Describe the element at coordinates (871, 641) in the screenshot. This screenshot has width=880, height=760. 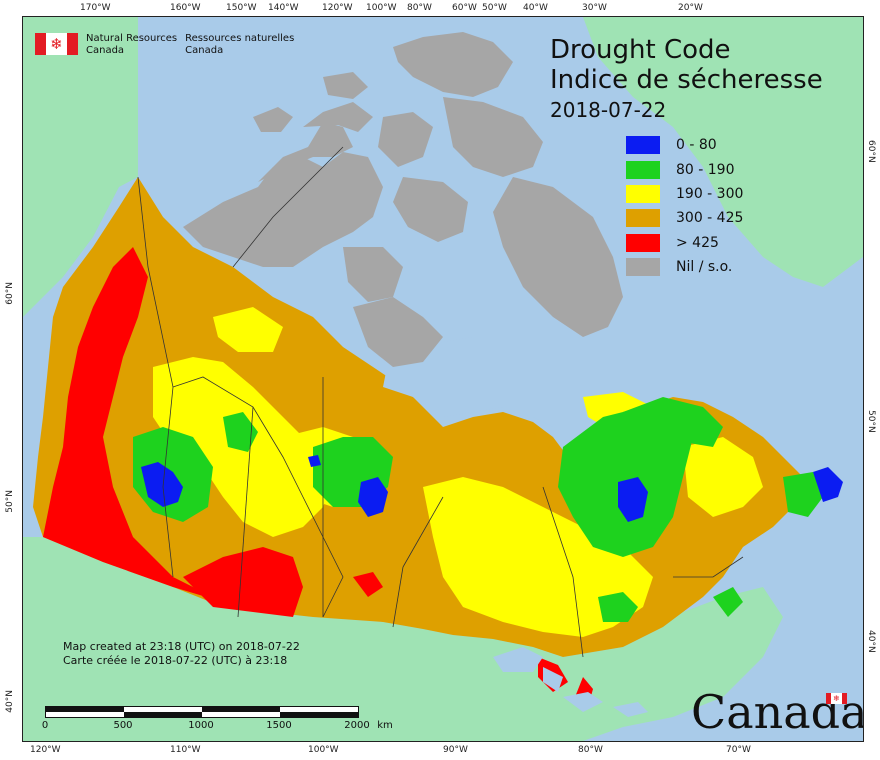
I see `latitude-tick-40n-right: 40°N` at that location.